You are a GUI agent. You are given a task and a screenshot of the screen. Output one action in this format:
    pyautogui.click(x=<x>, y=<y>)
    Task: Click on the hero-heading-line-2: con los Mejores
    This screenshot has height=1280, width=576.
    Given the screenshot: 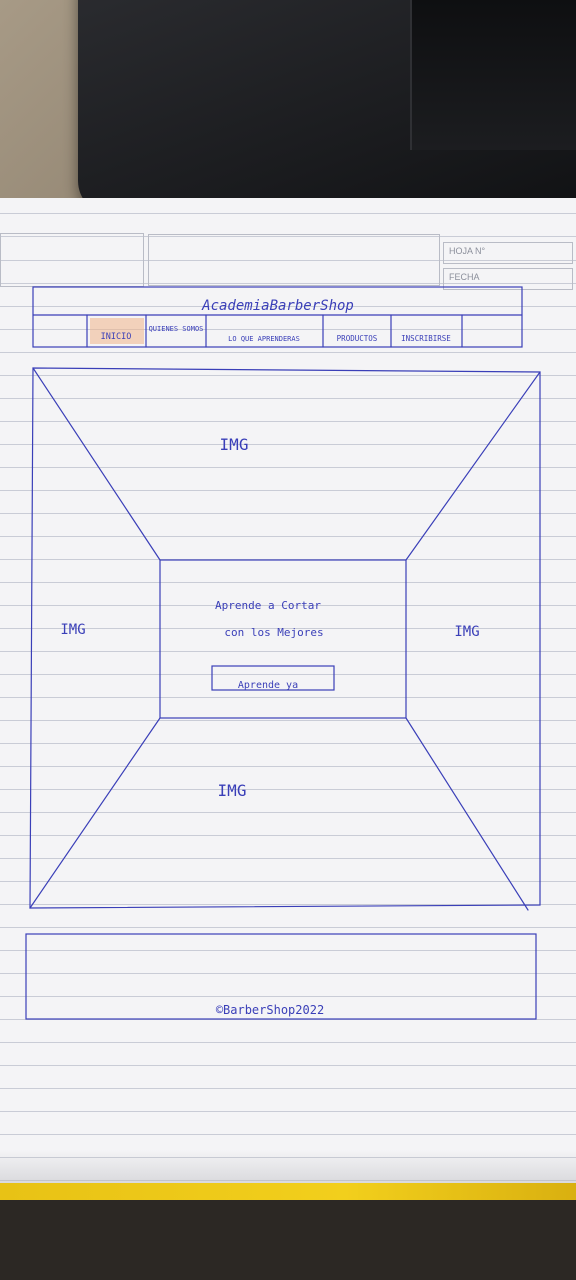 What is the action you would take?
    pyautogui.click(x=273, y=632)
    